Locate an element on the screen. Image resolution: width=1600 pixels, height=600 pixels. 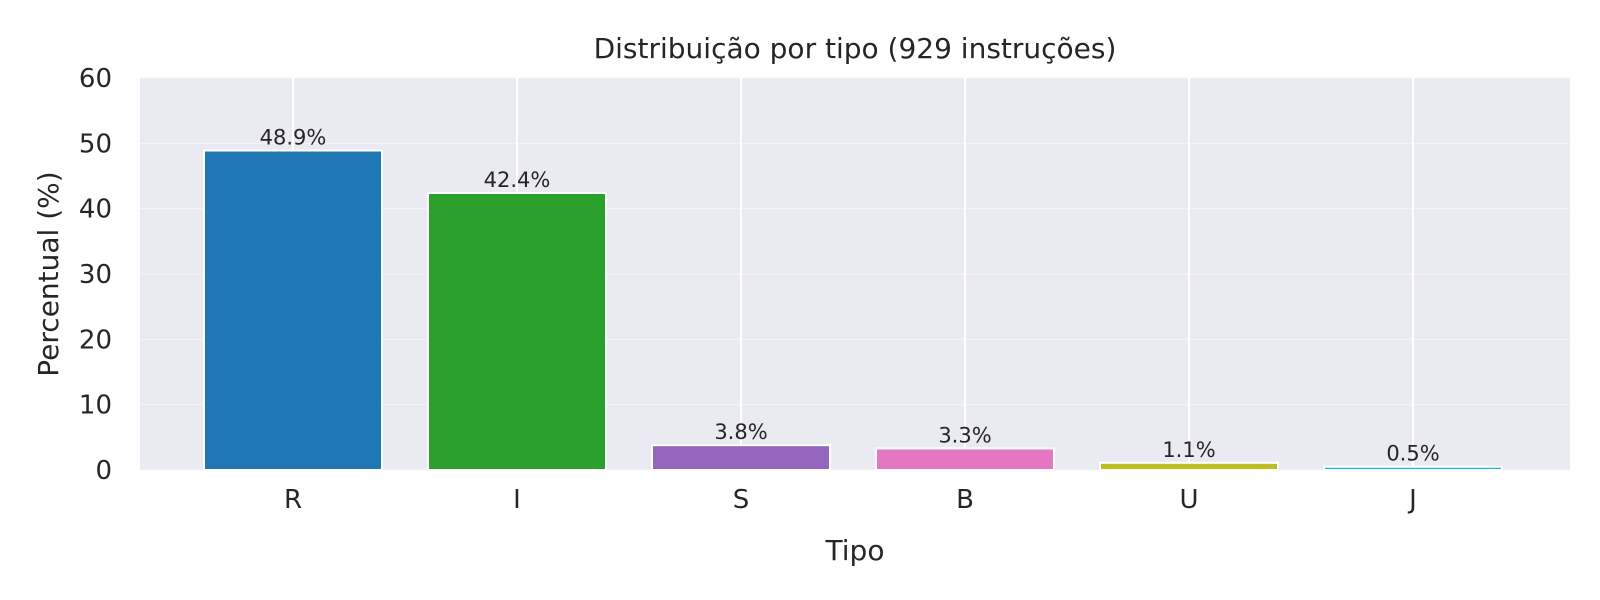
y-tick-label: 50 is located at coordinates (95, 144).